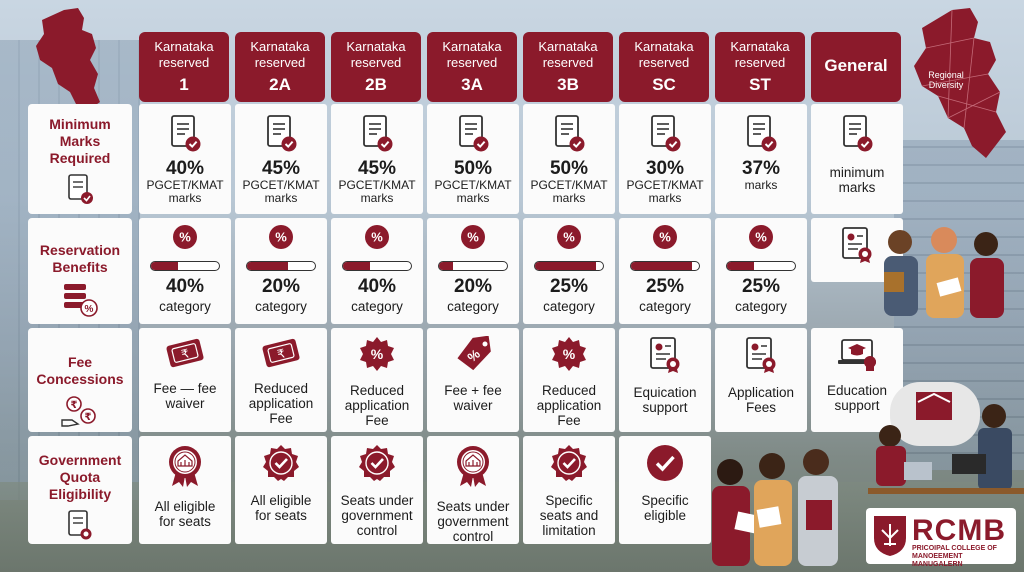 Image resolution: width=1024 pixels, height=572 pixels. What do you see at coordinates (856, 67) in the screenshot?
I see `column-header-general: General` at bounding box center [856, 67].